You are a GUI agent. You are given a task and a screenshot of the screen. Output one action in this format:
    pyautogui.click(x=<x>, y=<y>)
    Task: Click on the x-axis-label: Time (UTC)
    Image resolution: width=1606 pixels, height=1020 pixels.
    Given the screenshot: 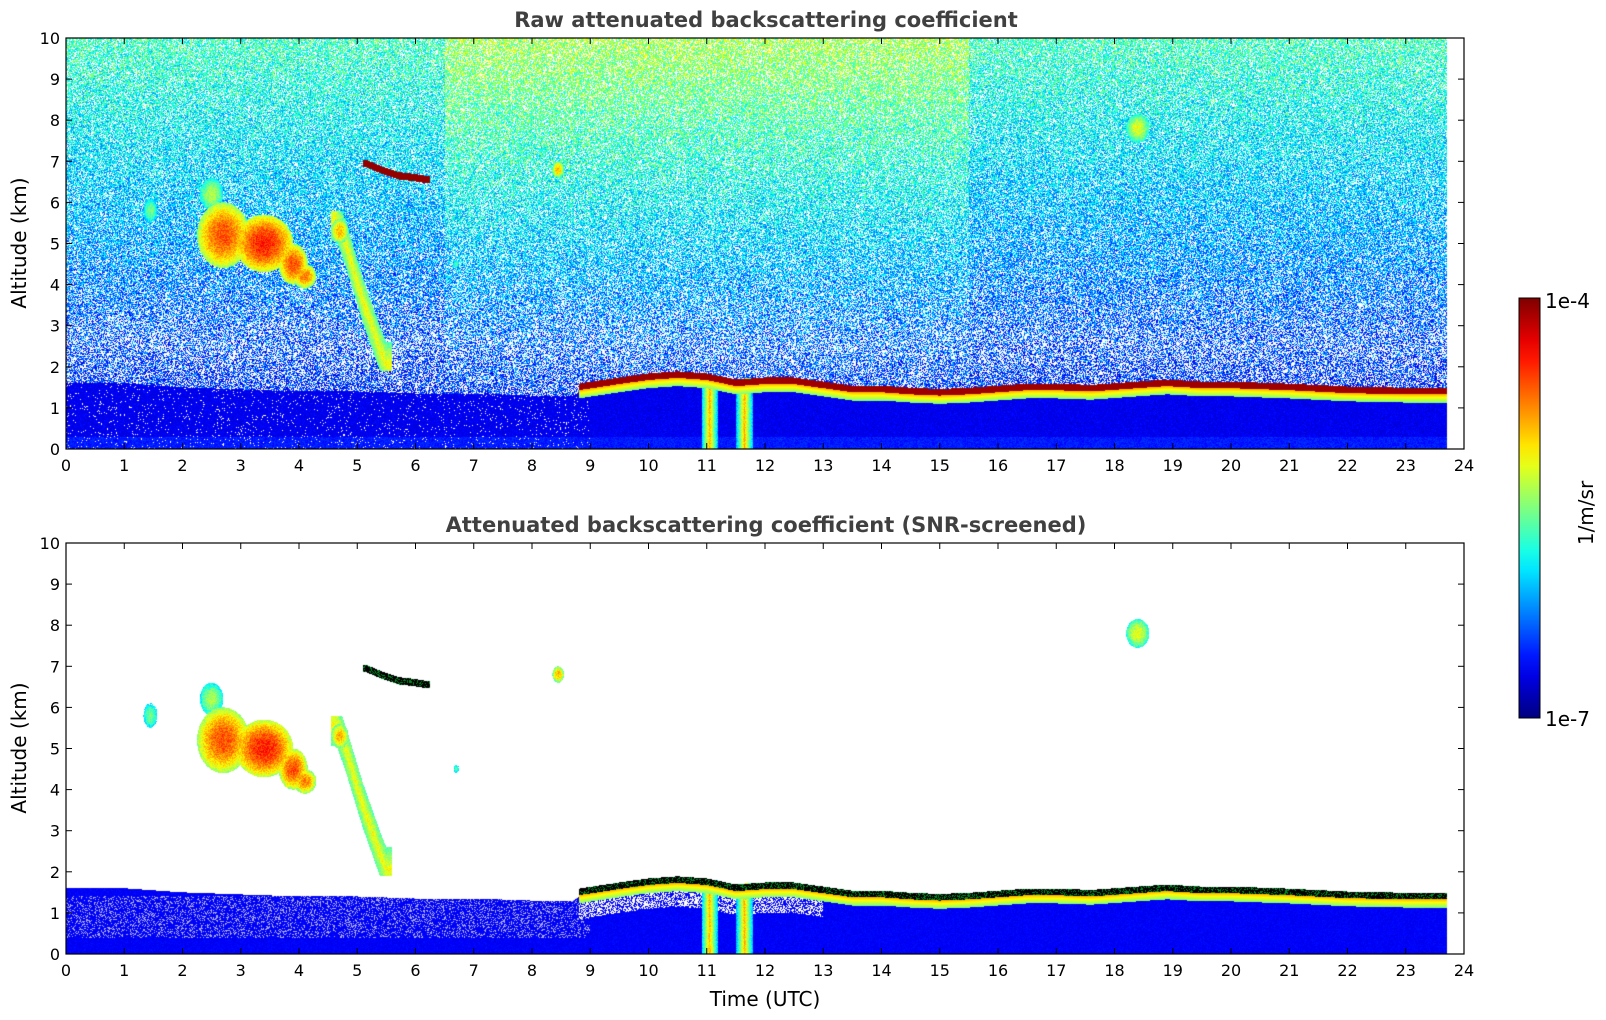 What is the action you would take?
    pyautogui.click(x=765, y=999)
    